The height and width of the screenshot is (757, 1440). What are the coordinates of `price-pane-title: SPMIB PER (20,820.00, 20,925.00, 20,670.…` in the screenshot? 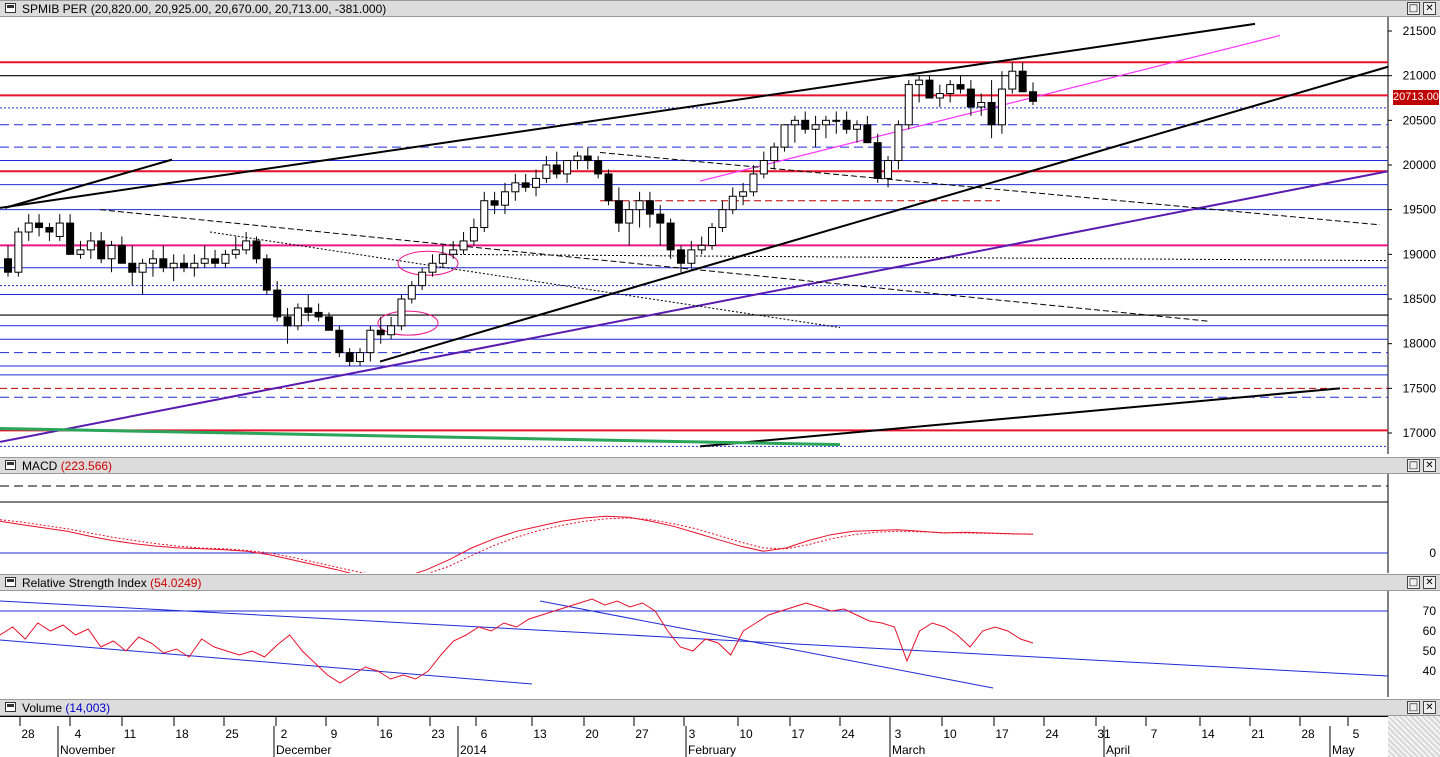 It's located at (204, 9).